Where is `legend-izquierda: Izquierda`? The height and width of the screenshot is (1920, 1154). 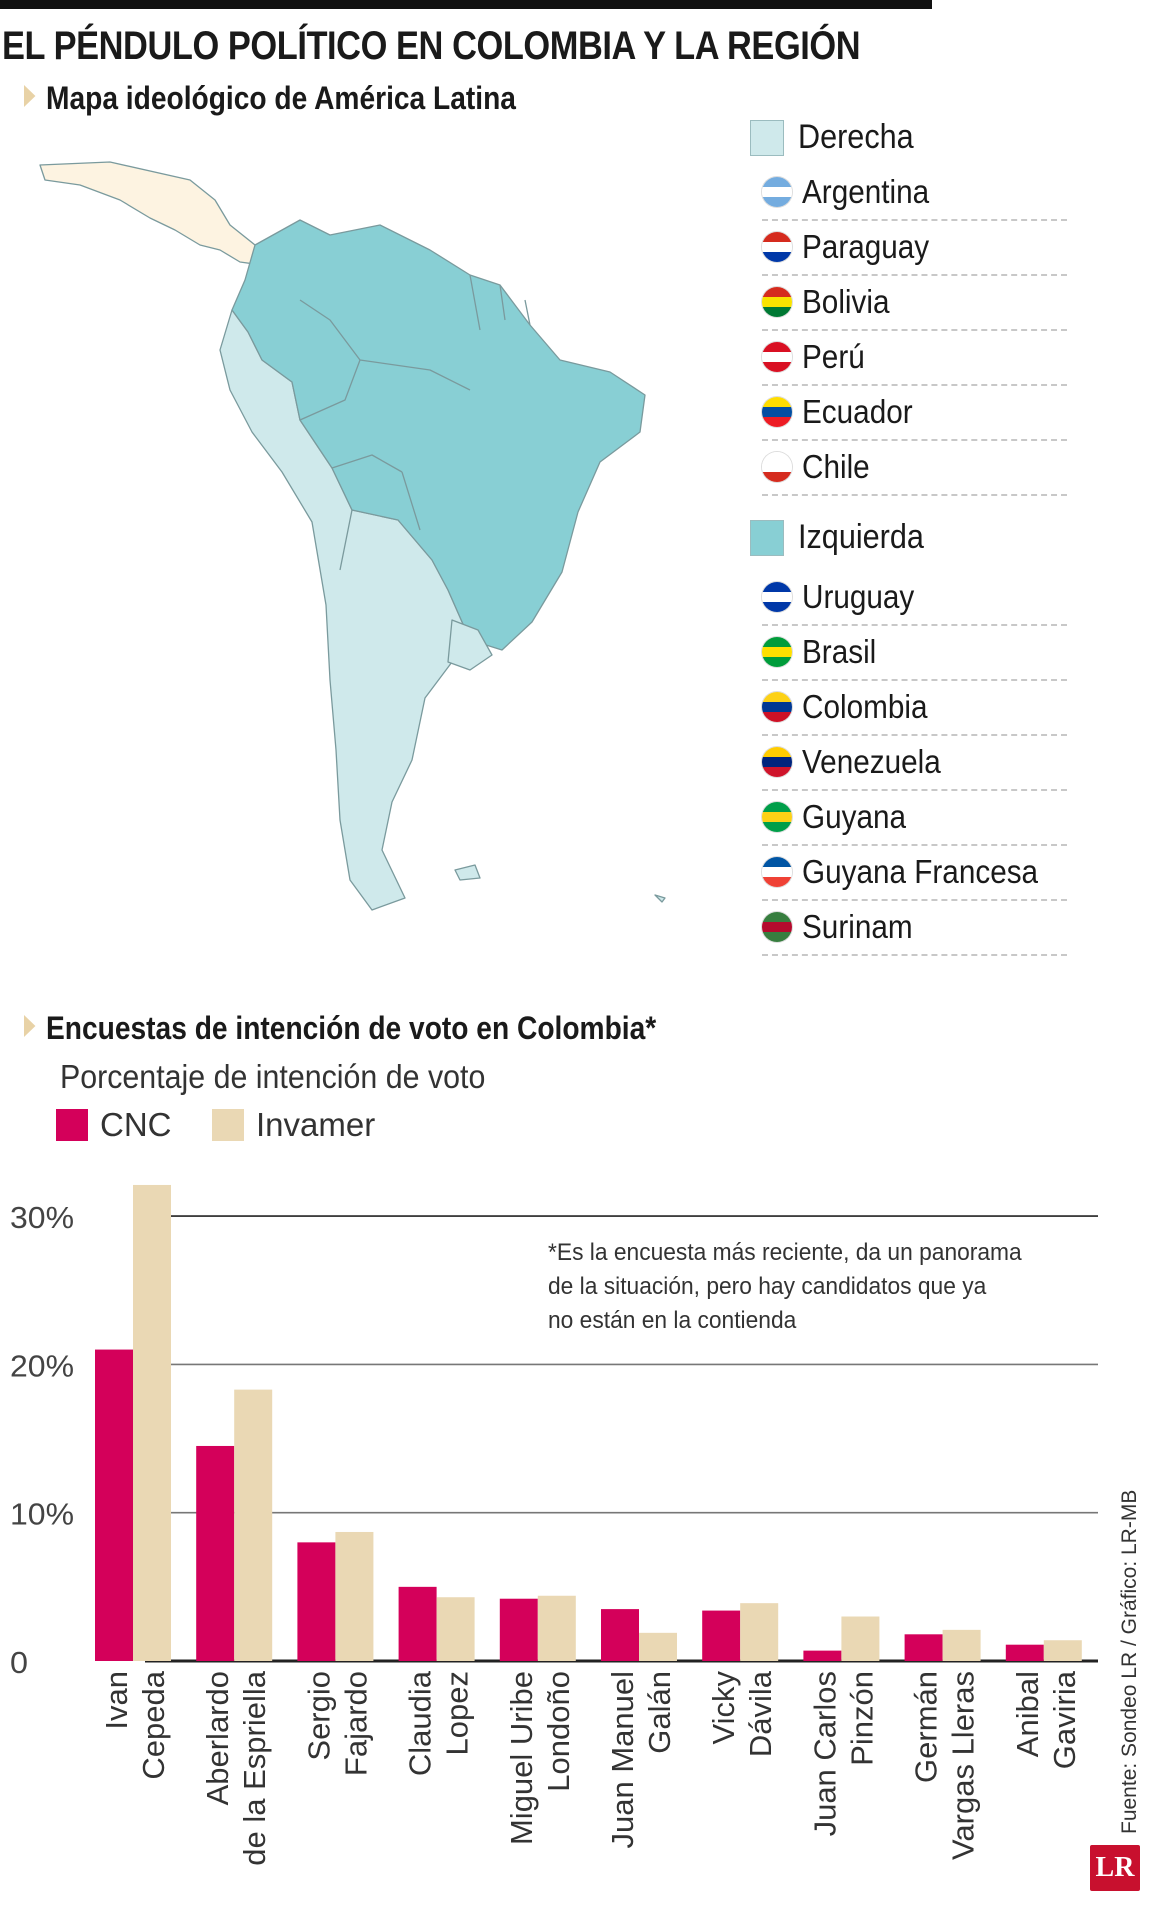 legend-izquierda: Izquierda is located at coordinates (844, 537).